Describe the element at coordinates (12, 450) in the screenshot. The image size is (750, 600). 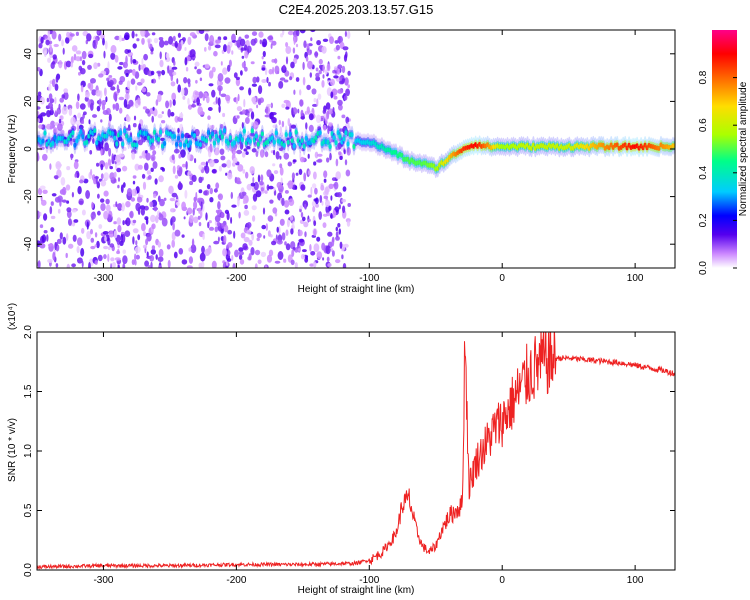
I see `bottom-y-axis-label: SNR (10 * v/v)` at that location.